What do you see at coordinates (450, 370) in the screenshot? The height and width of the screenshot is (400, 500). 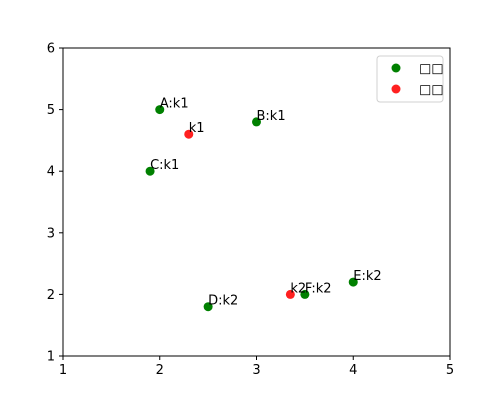 I see `x-tick-label: 5` at bounding box center [450, 370].